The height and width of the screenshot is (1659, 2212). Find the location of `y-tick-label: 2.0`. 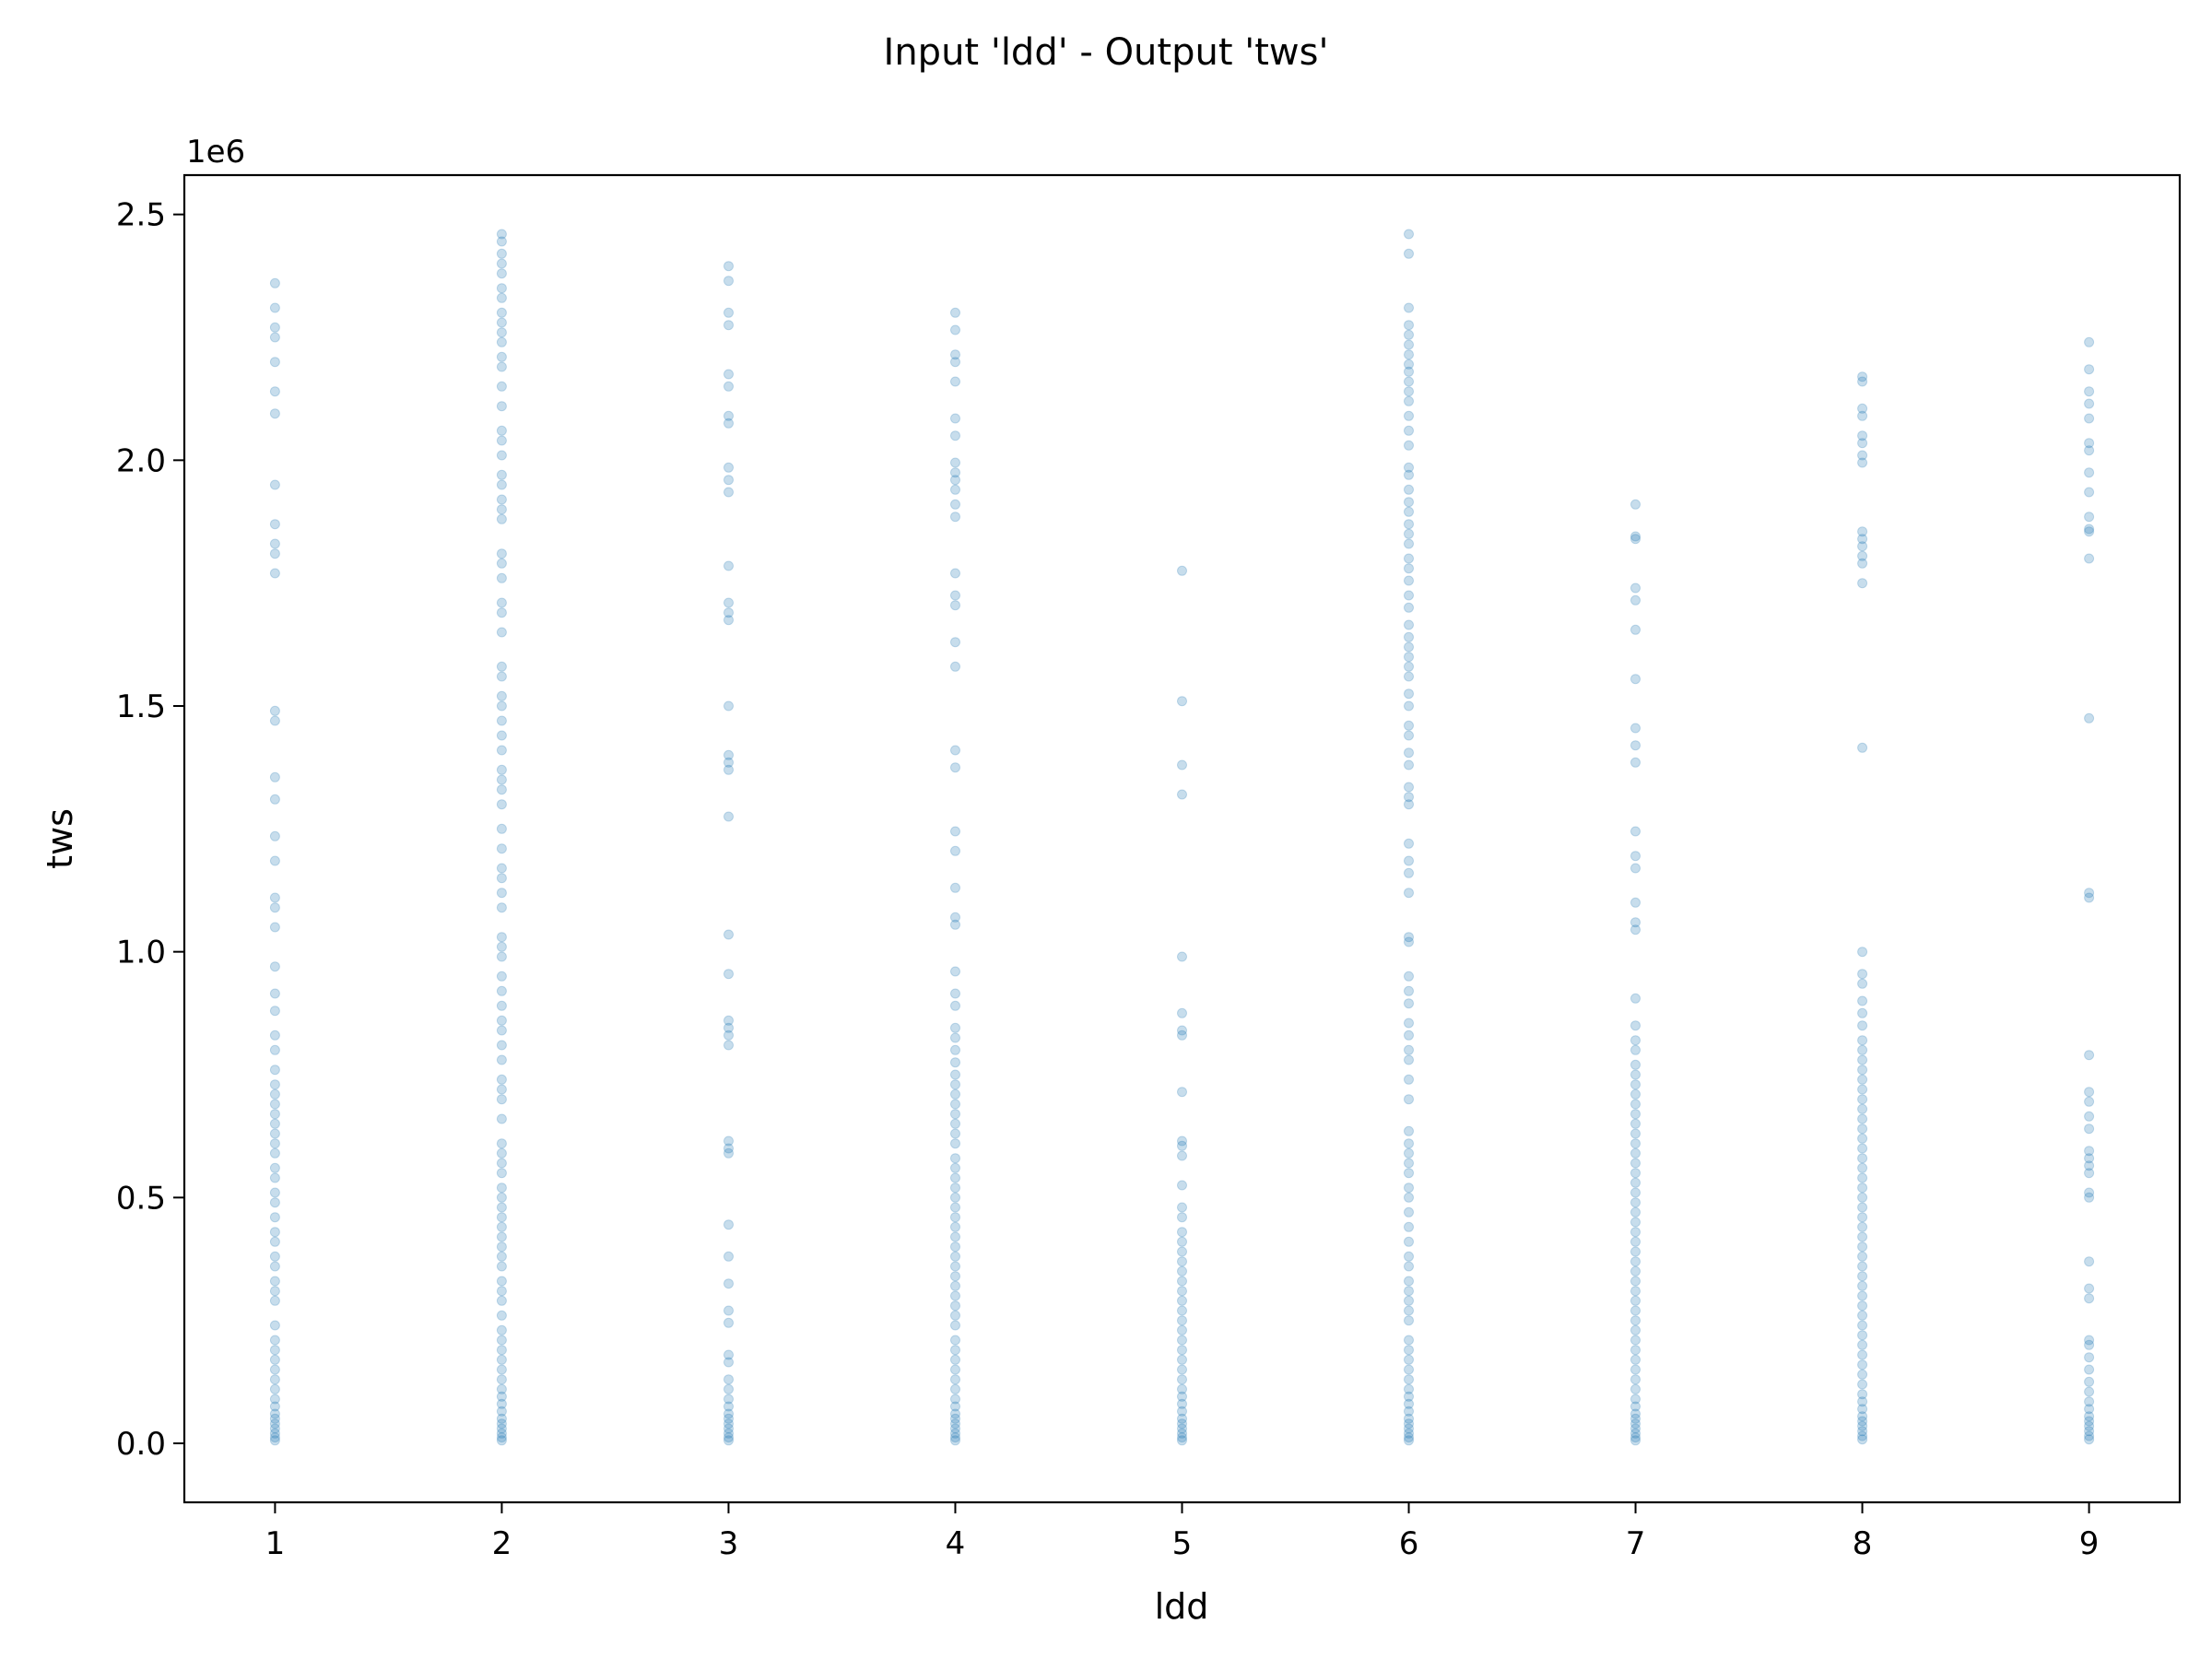

y-tick-label: 2.0 is located at coordinates (141, 460).